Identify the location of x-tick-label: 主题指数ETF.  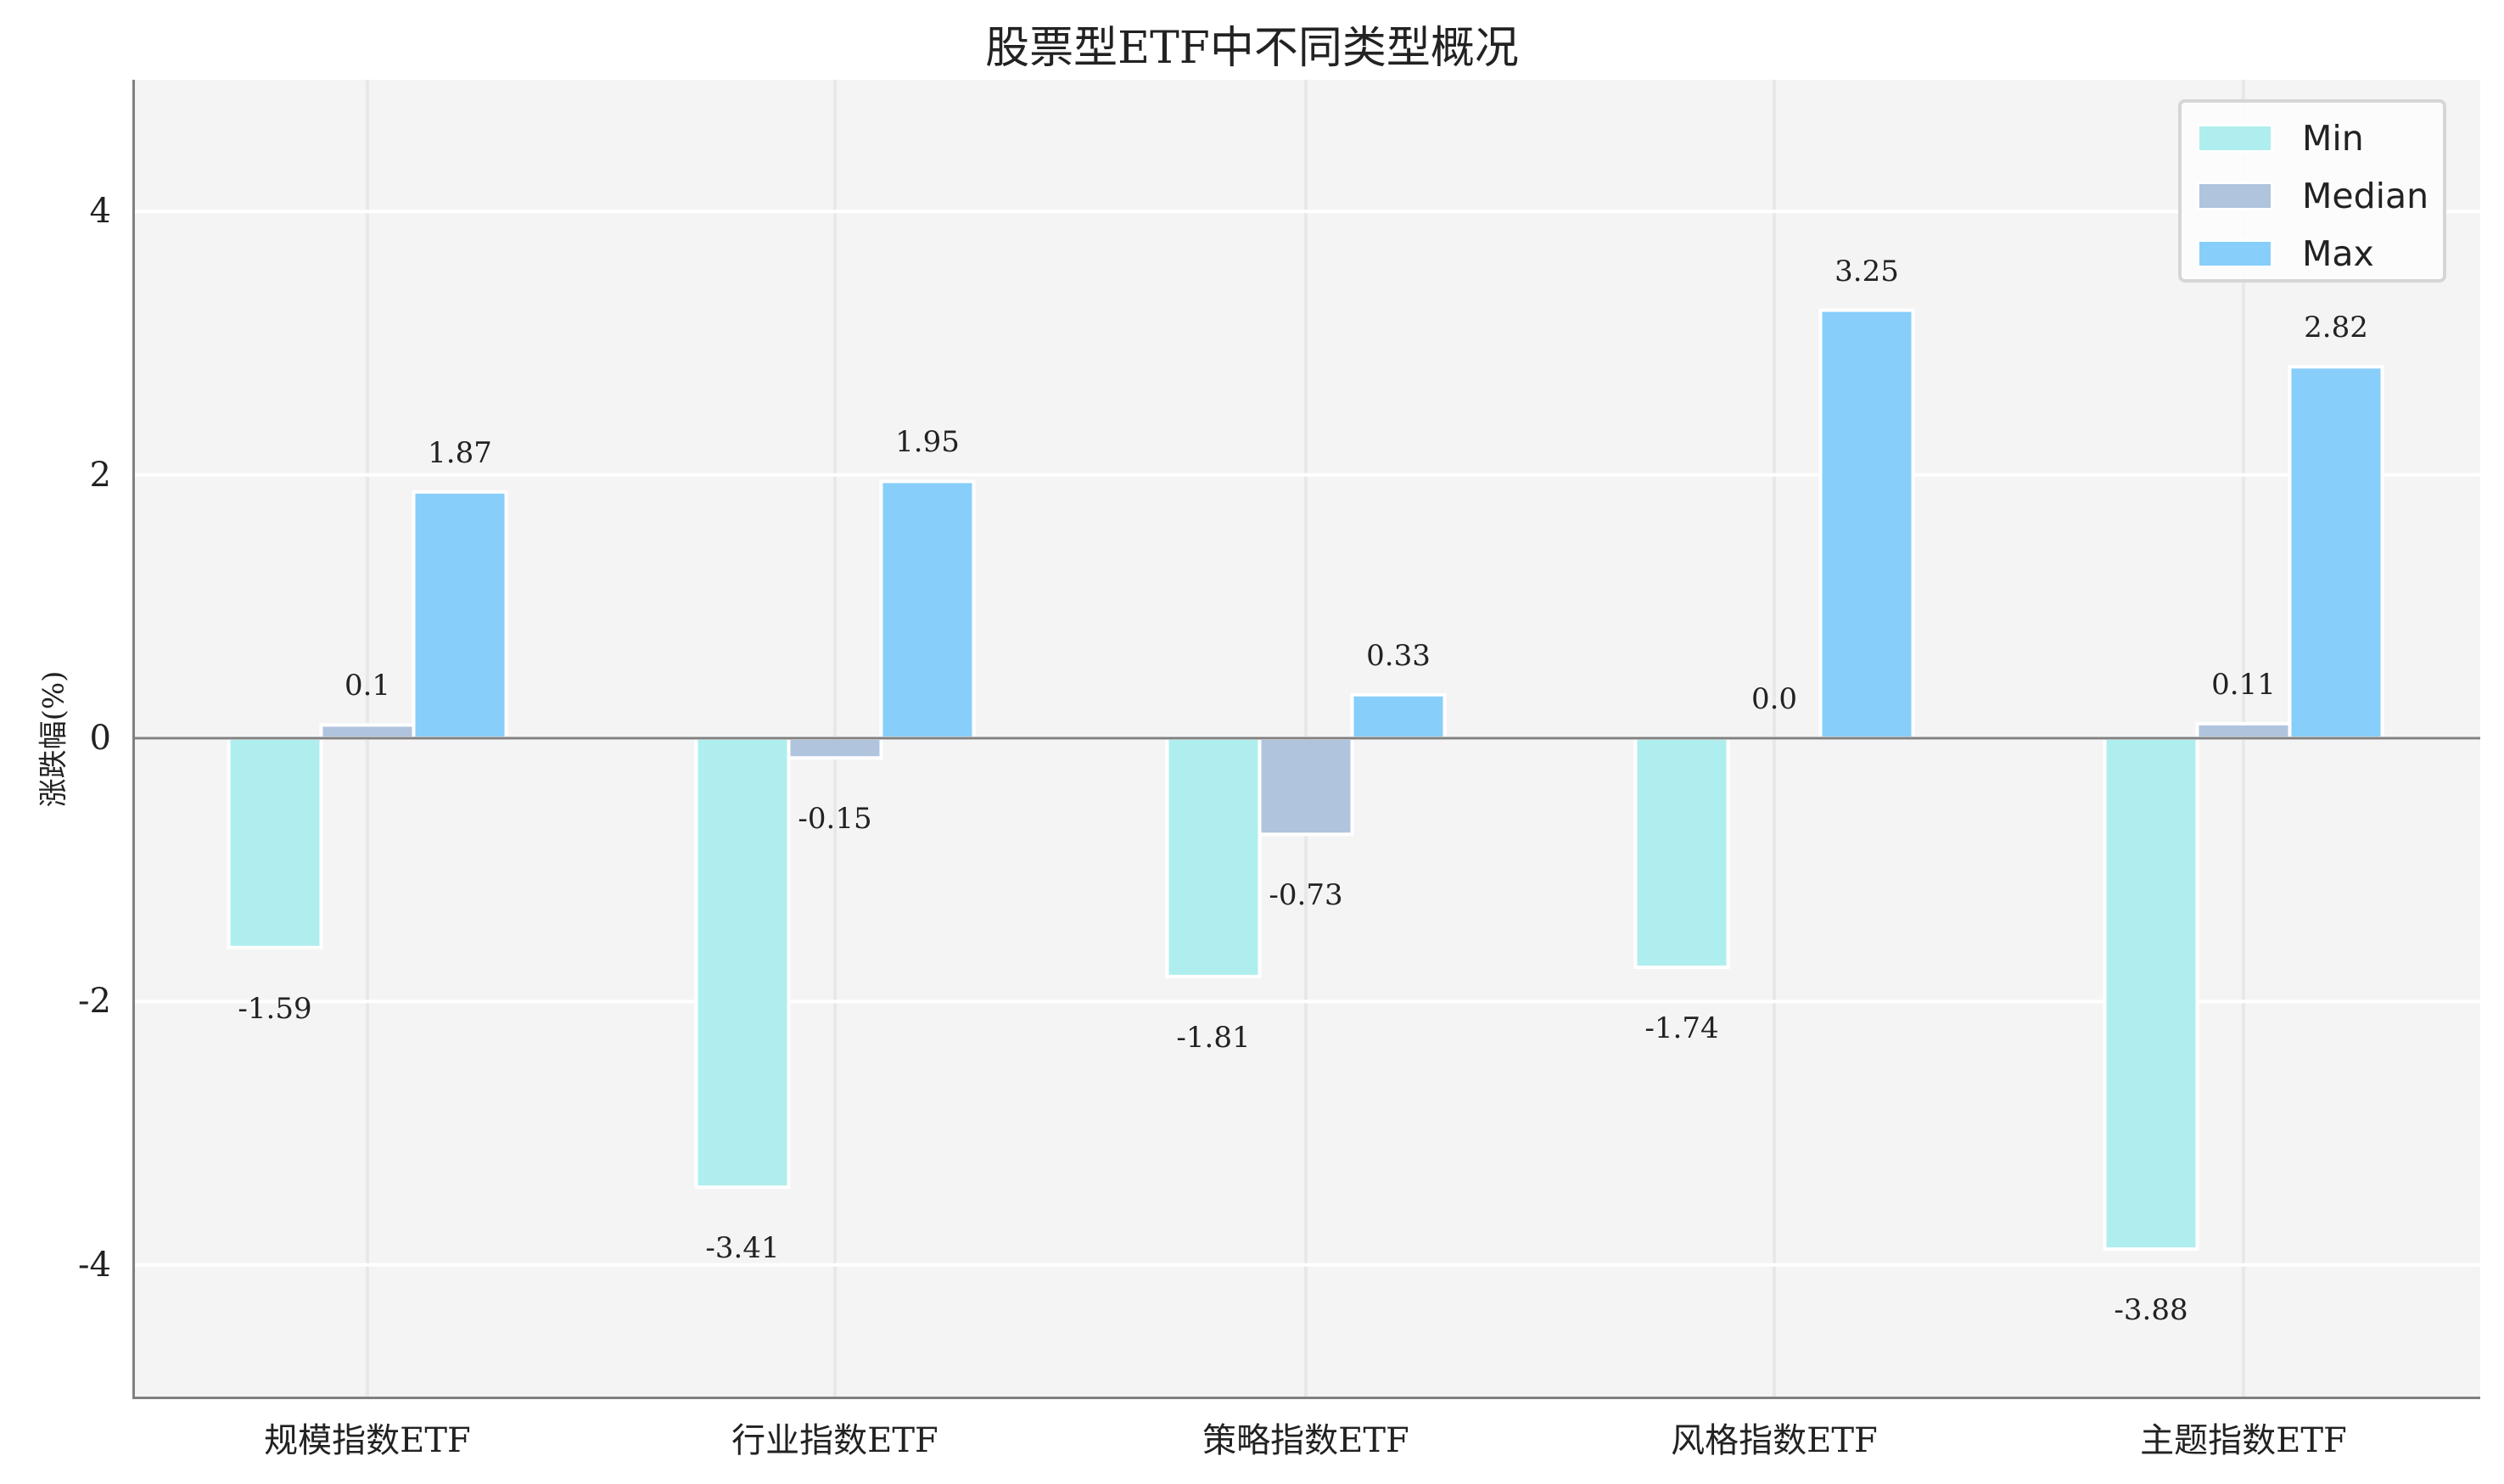
(2243, 1440).